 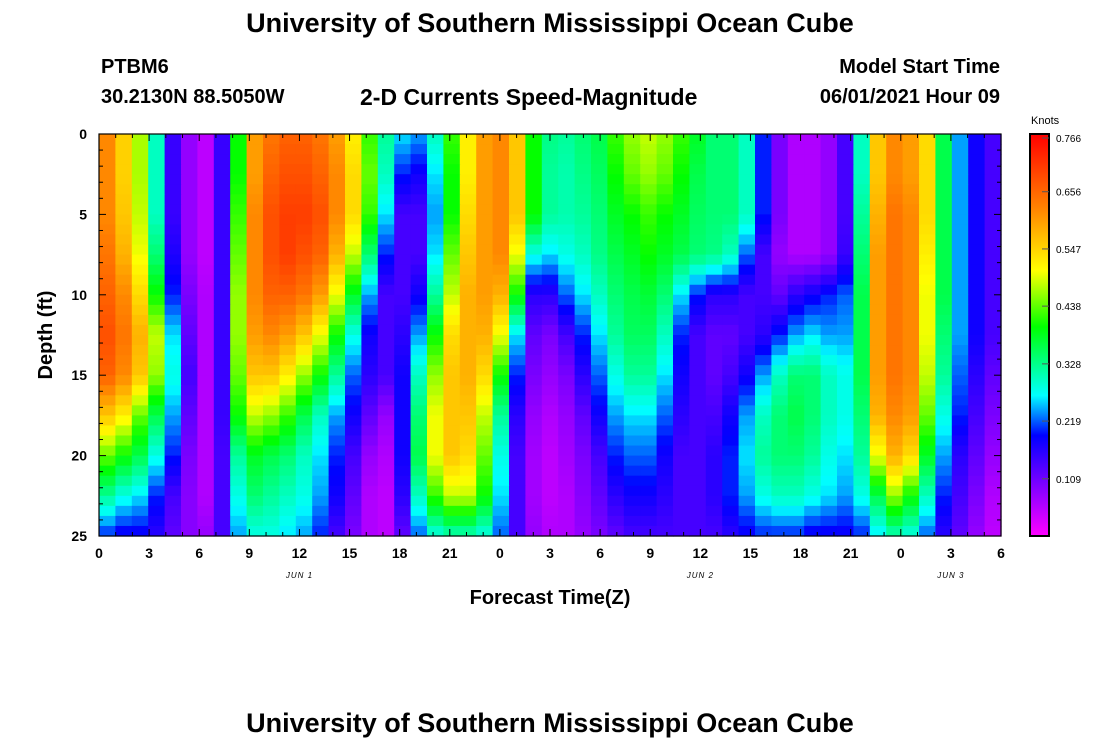 What do you see at coordinates (701, 553) in the screenshot?
I see `x-tick-label: 12` at bounding box center [701, 553].